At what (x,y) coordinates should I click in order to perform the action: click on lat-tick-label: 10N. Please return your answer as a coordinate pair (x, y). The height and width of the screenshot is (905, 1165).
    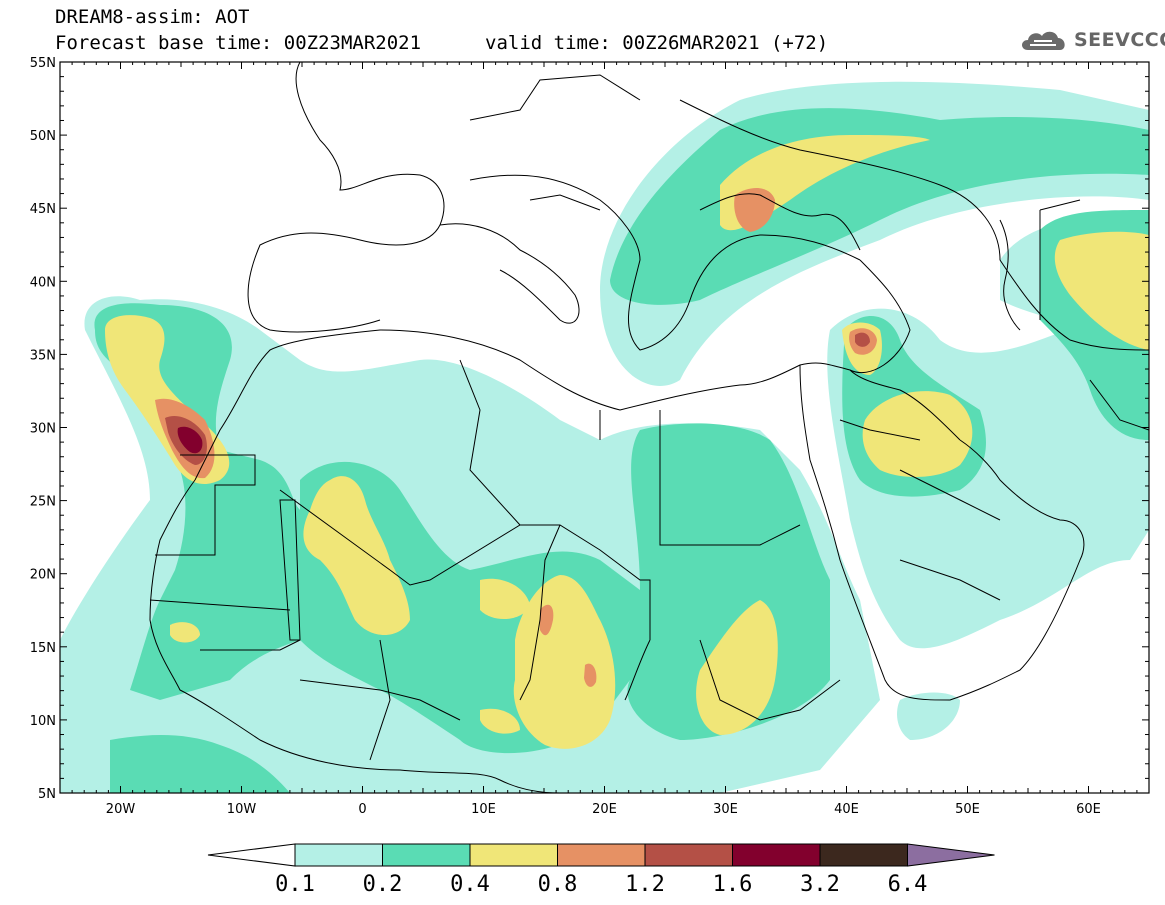
    Looking at the image, I should click on (43, 721).